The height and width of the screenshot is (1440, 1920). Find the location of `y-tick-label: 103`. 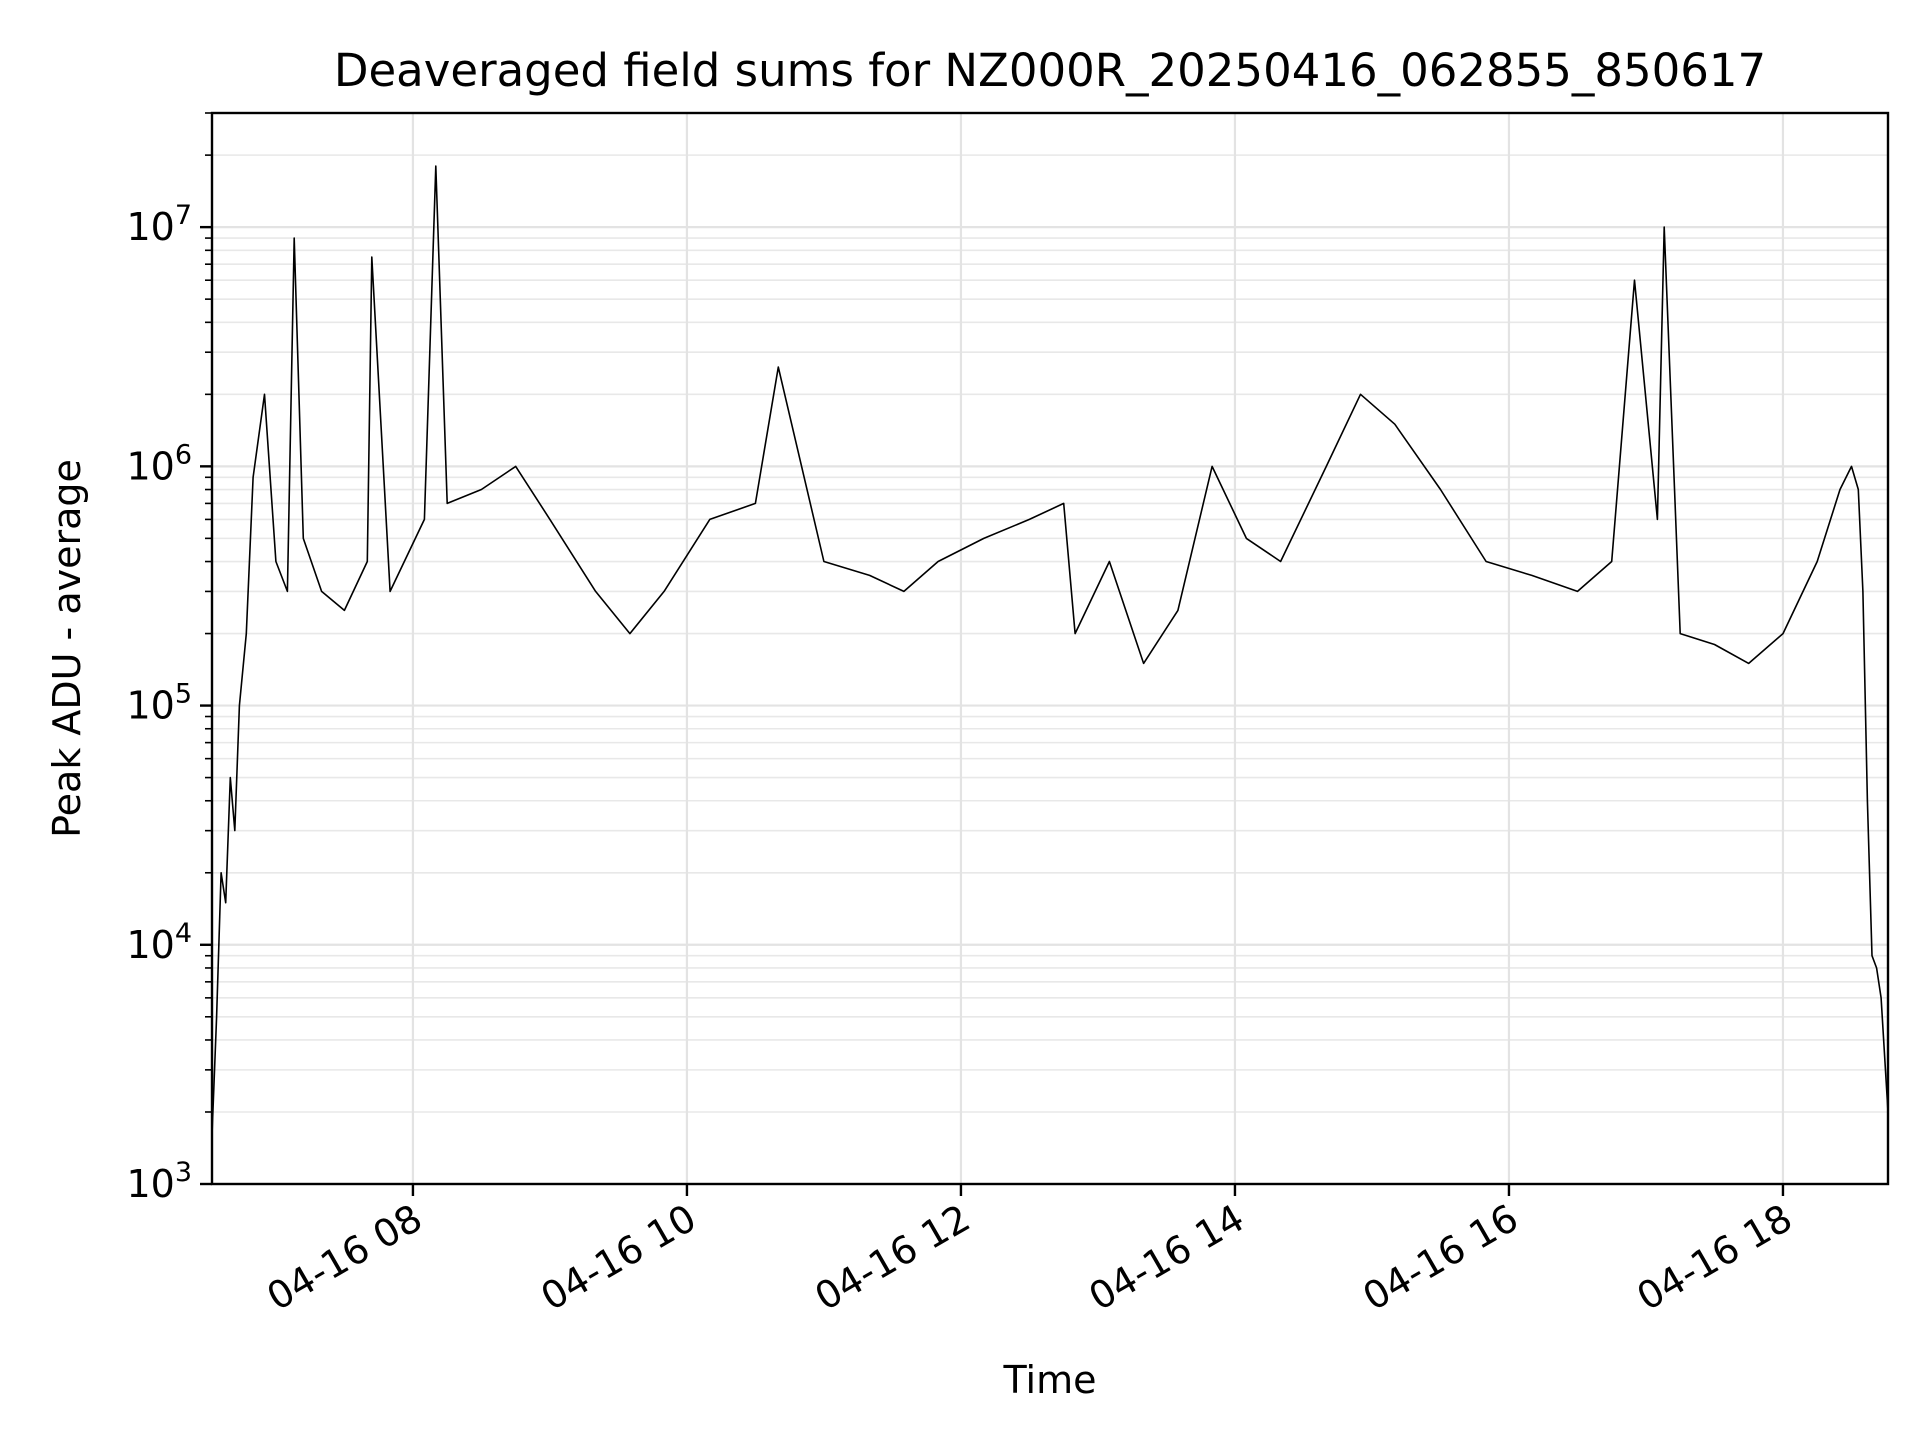

y-tick-label: 103 is located at coordinates (159, 1181).